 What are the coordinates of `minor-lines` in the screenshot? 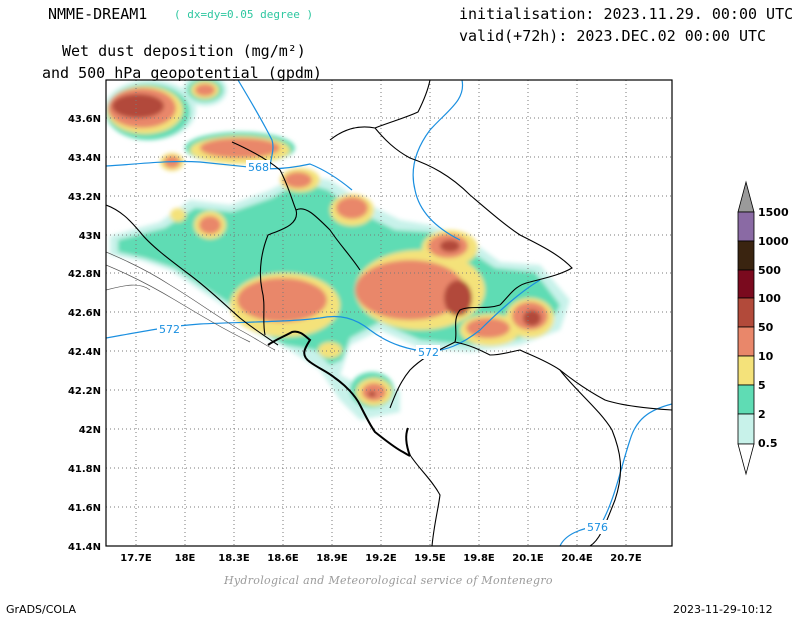 It's located at (191, 301).